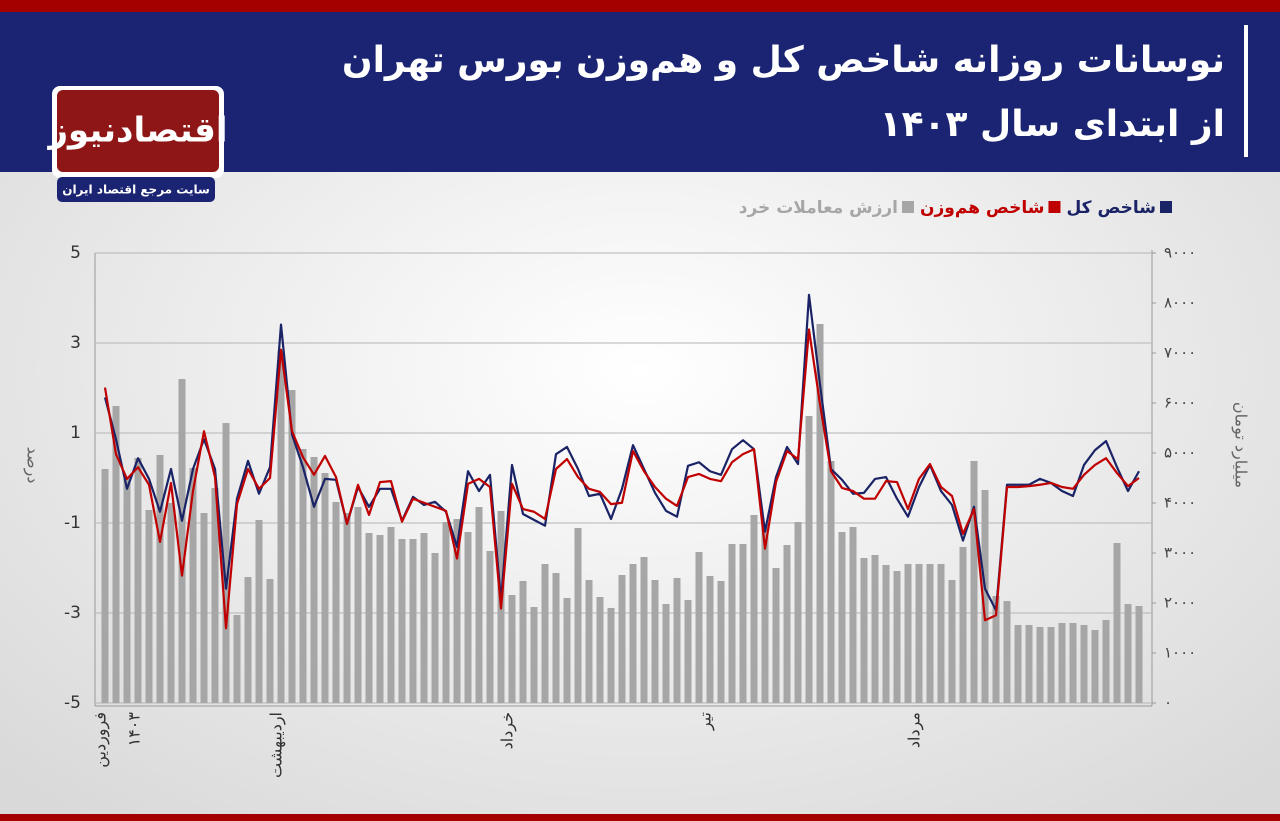 The image size is (1280, 821). I want to click on chart-subtitle: از ابتدای سال ۱۴۰۳, so click(1052, 124).